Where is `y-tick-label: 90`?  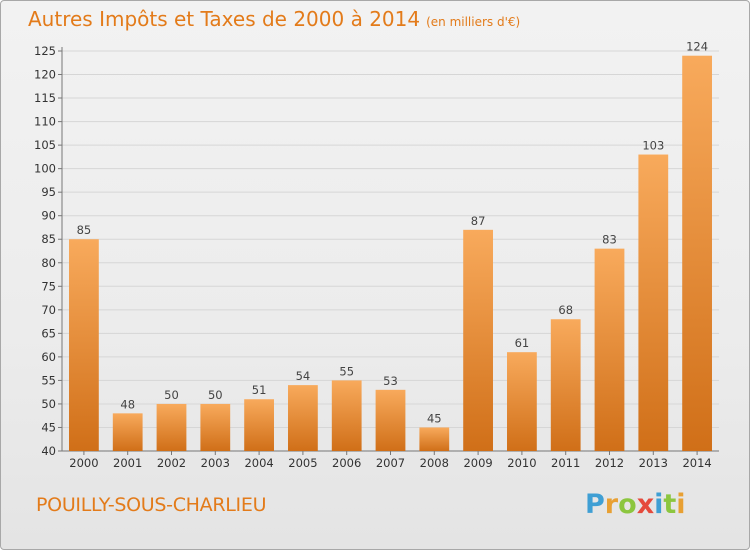 y-tick-label: 90 is located at coordinates (48, 216).